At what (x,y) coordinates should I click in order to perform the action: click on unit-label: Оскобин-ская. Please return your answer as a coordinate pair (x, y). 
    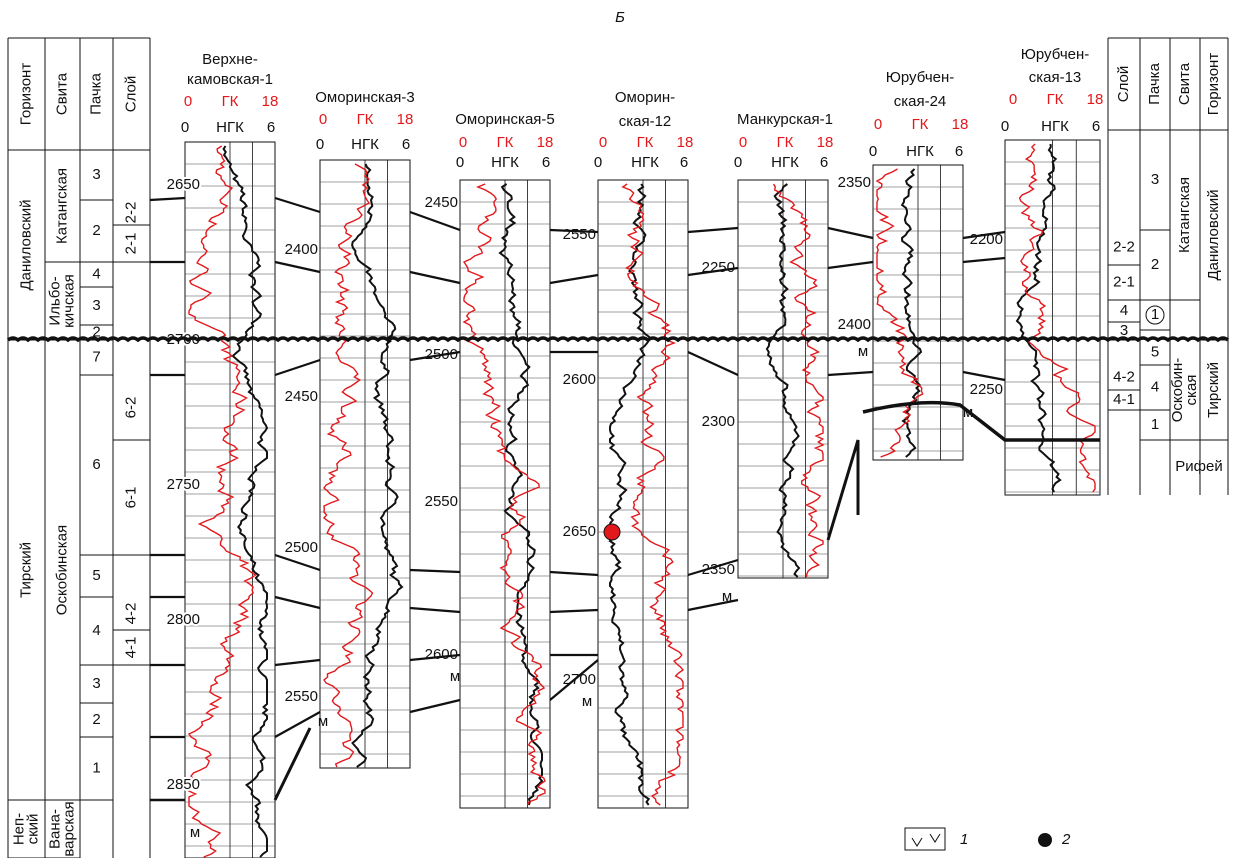
    Looking at the image, I should click on (1184, 390).